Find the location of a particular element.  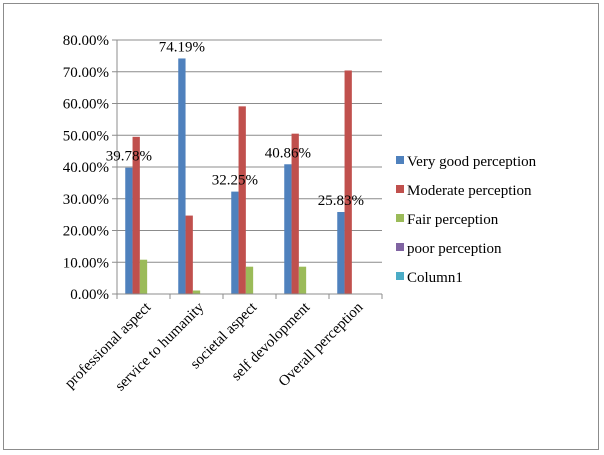

legend-label: Moderate perception is located at coordinates (469, 191).